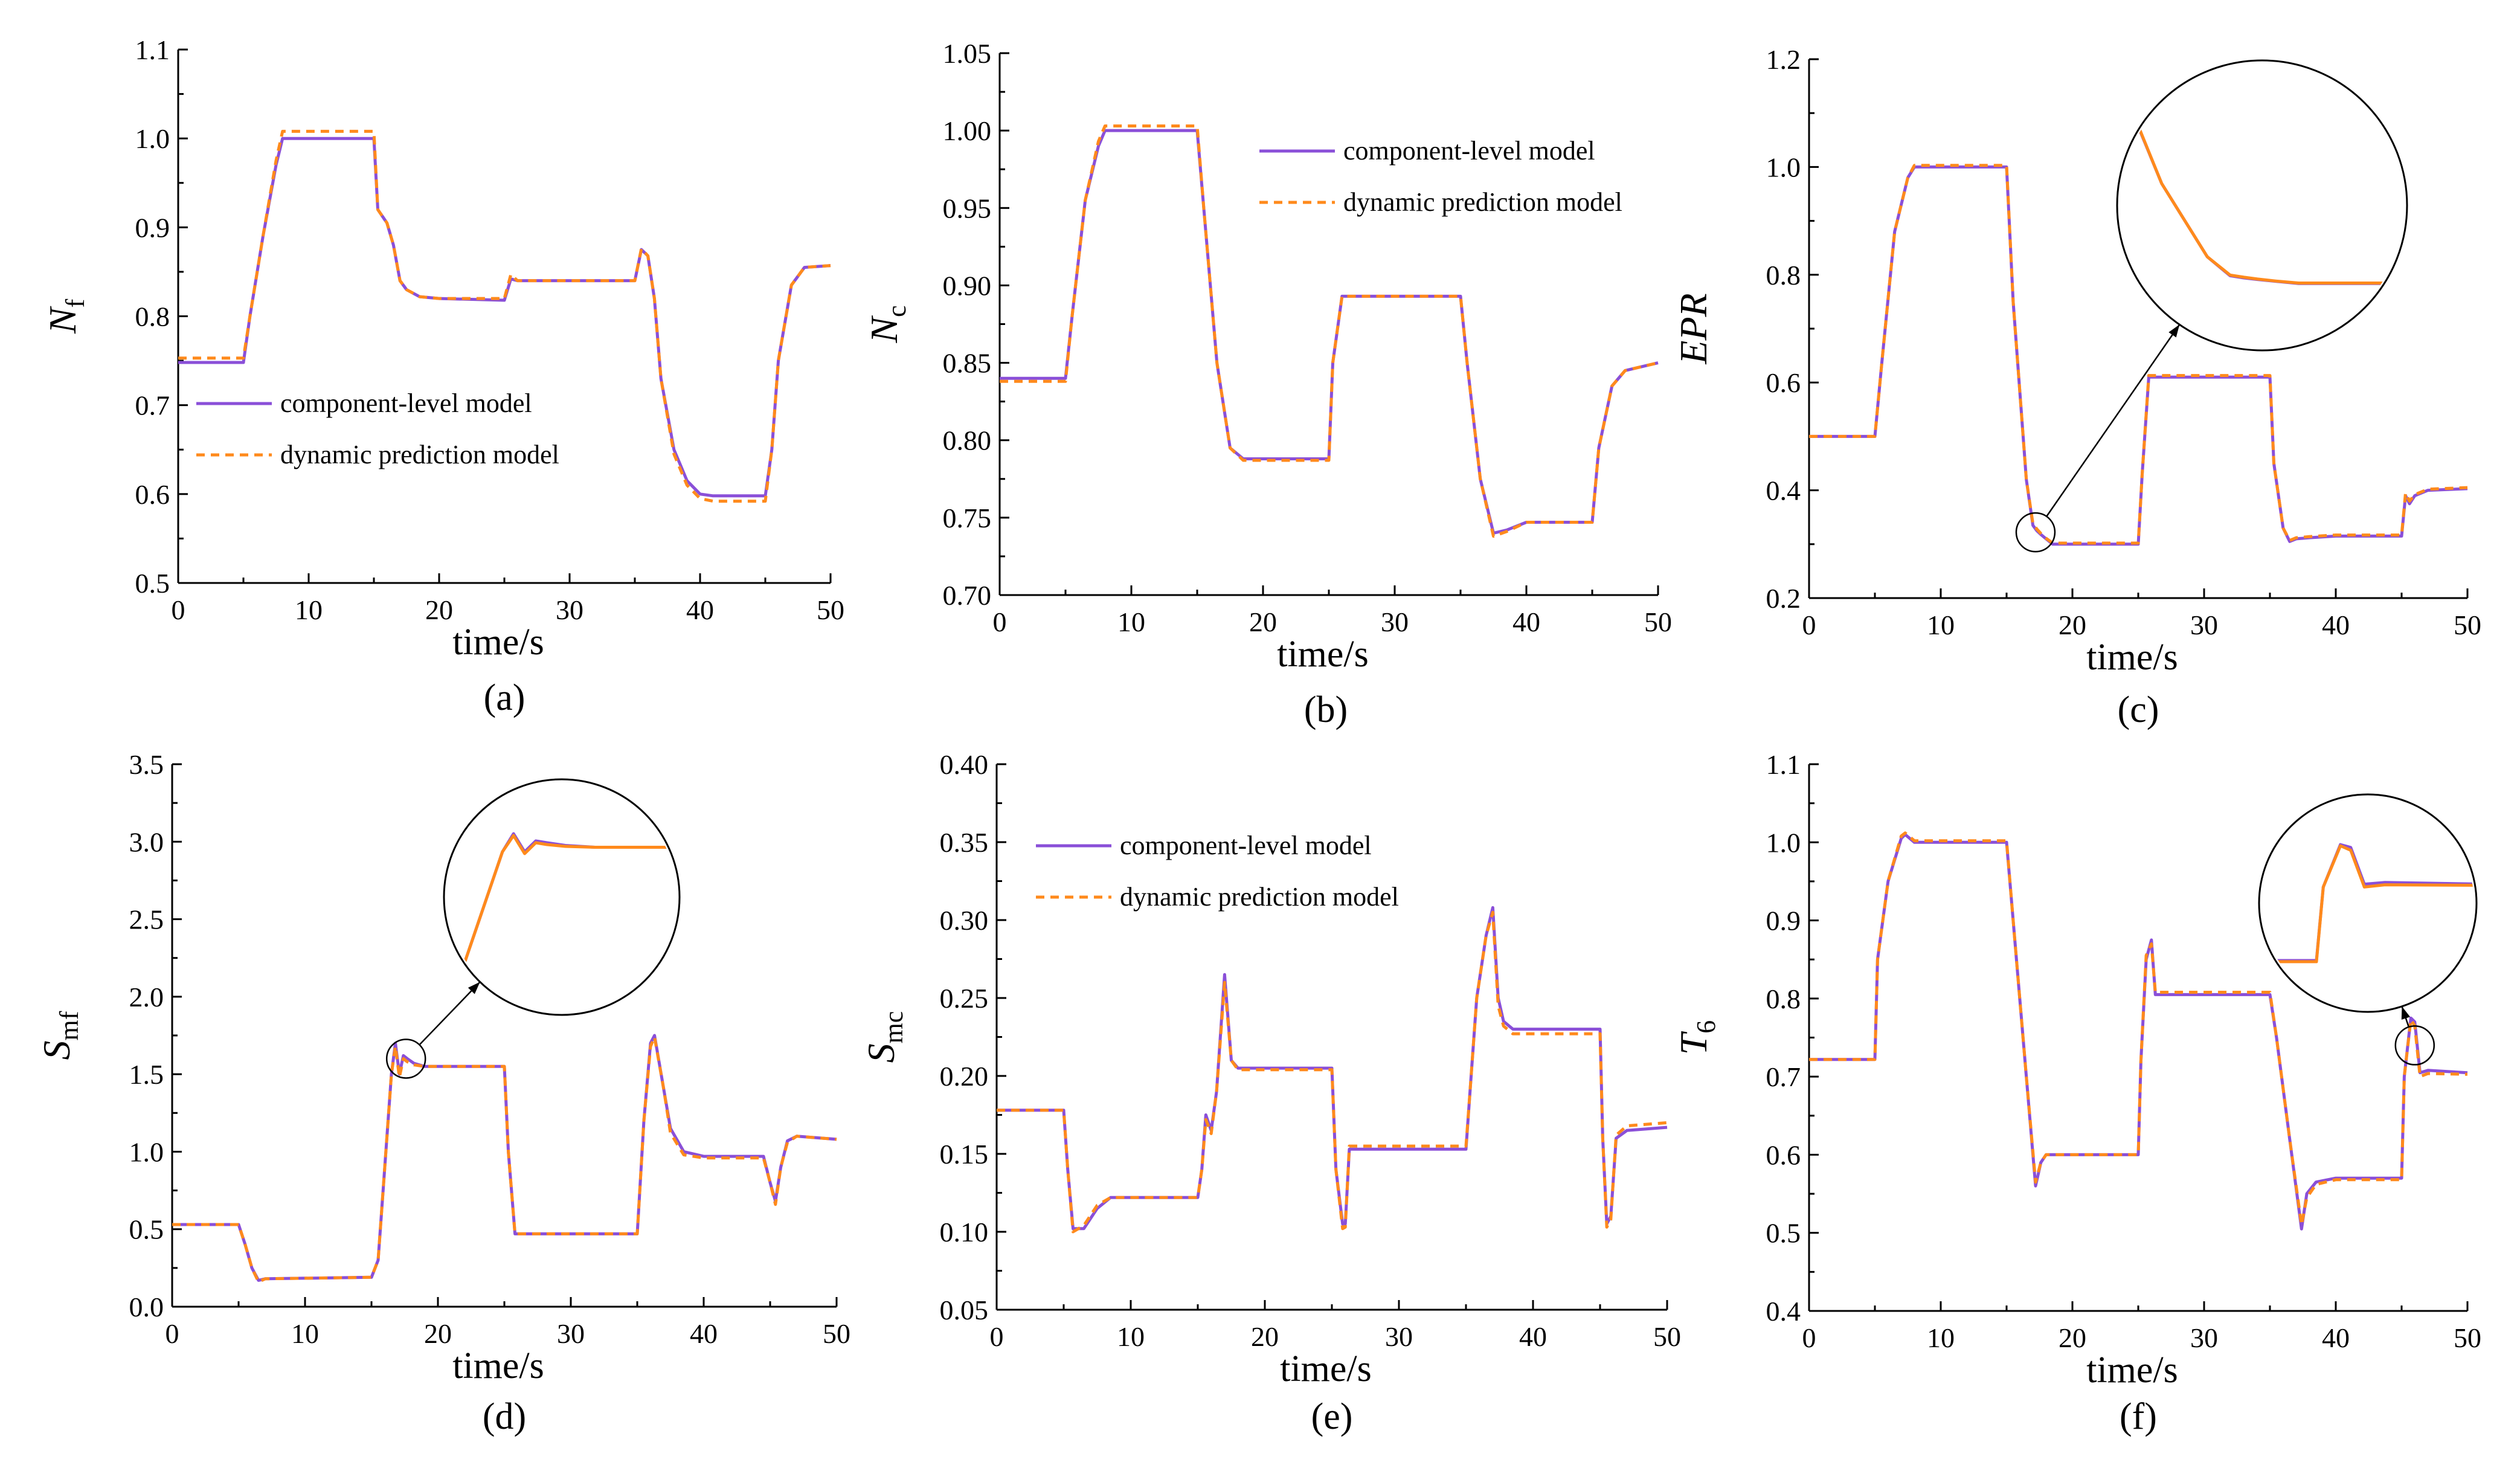  Describe the element at coordinates (56, 1050) in the screenshot. I see `y-axis-label-main: S` at that location.